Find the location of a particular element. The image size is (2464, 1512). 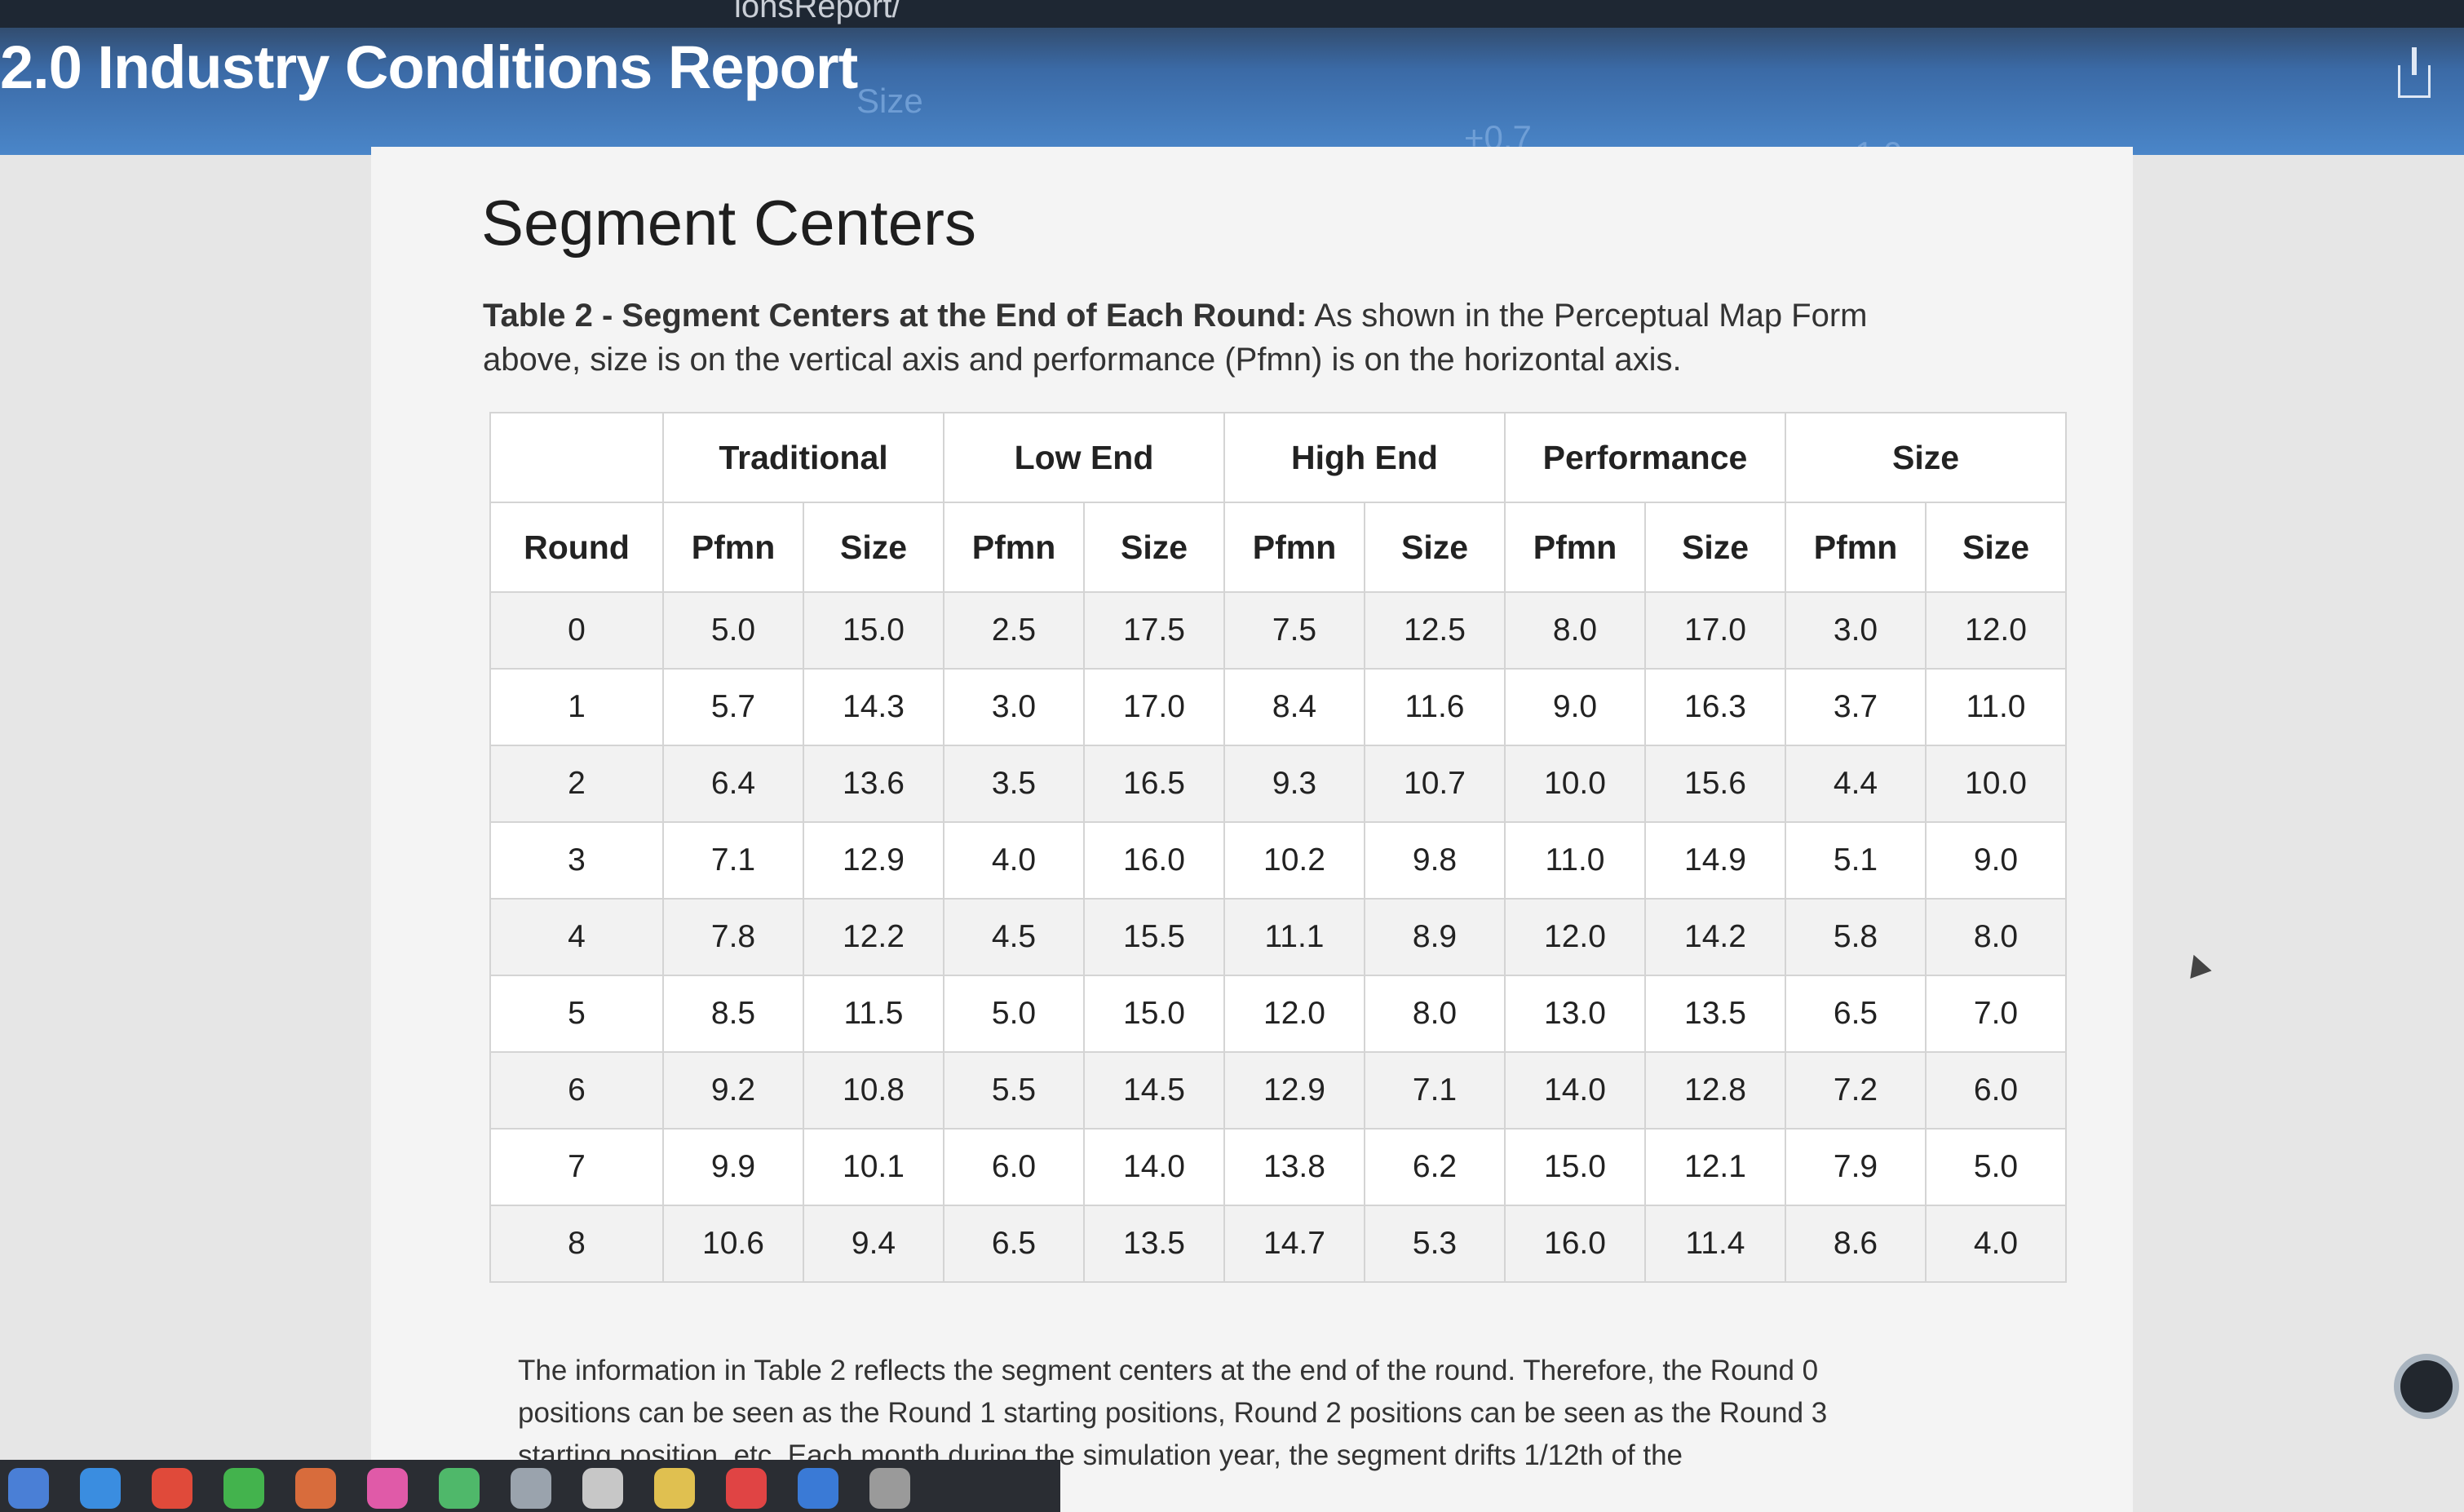

report-title: 2.0 Industry Conditions Report is located at coordinates (429, 67).